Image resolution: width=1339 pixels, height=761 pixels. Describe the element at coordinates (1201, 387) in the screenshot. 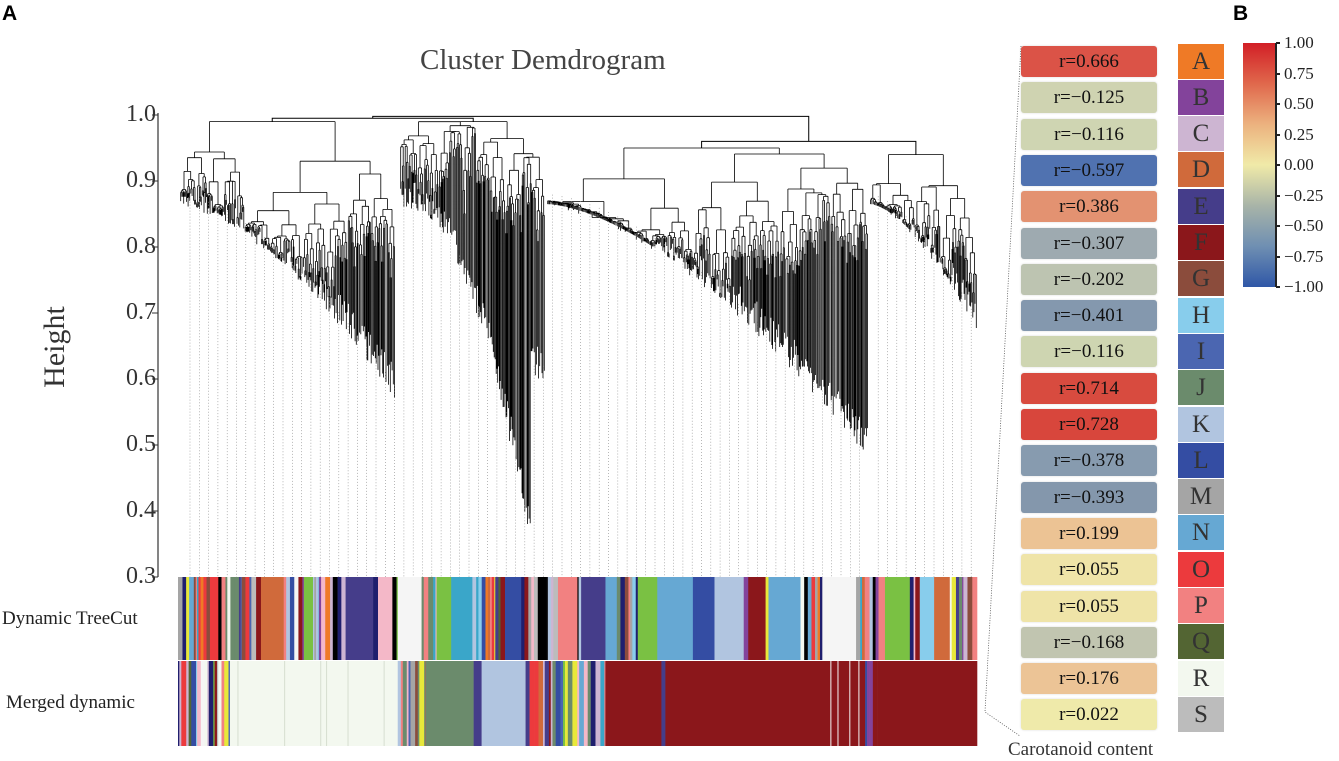

I see `module-label: J` at that location.